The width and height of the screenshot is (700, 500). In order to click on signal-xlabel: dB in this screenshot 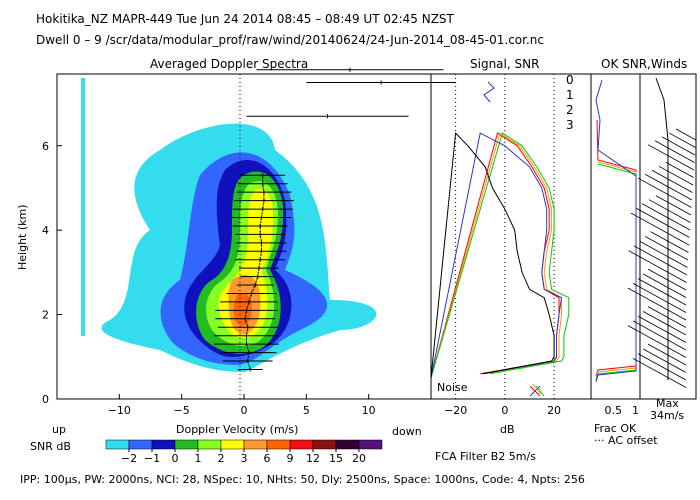, I will do `click(507, 429)`.